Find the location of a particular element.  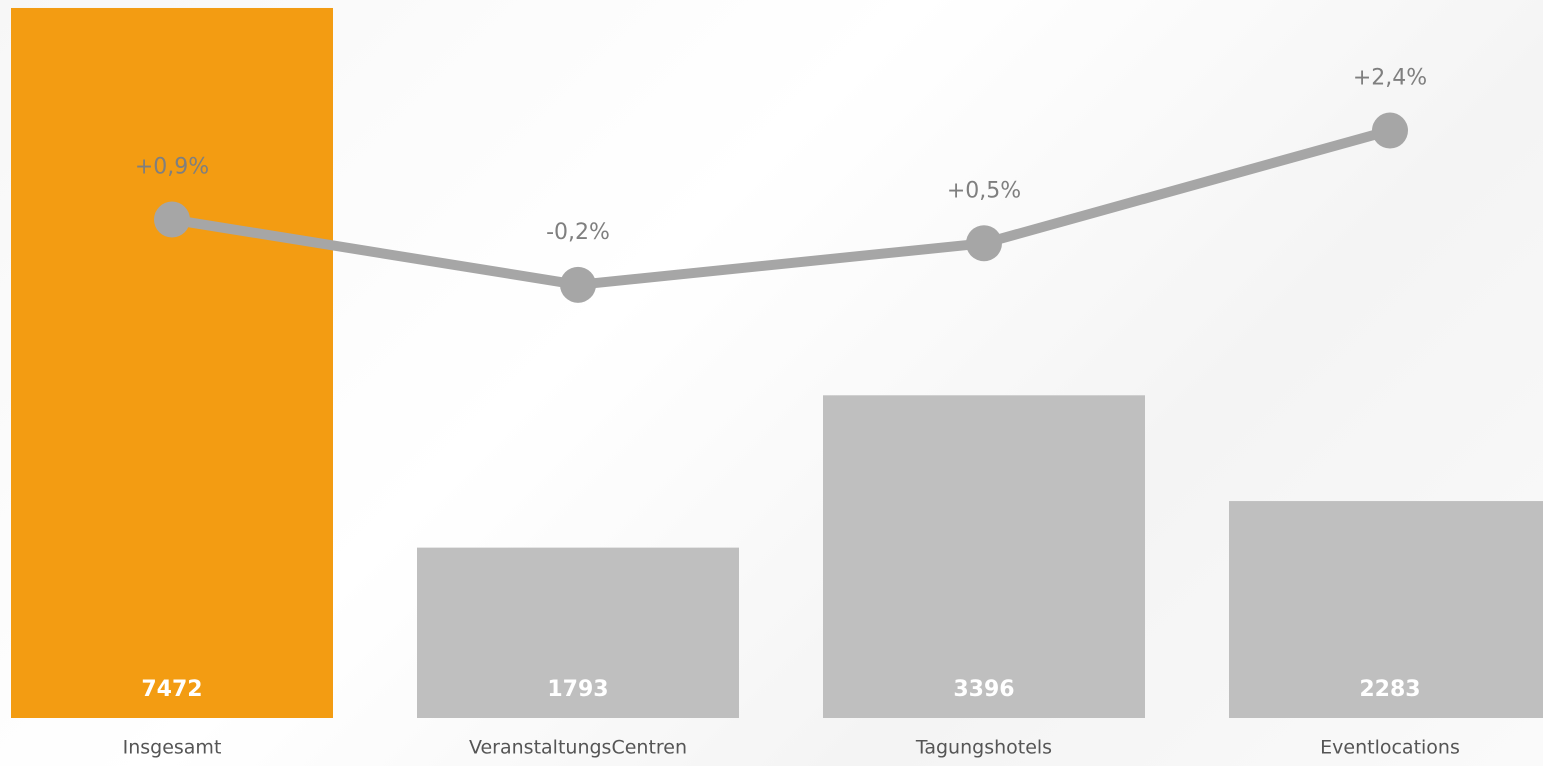

line-value-label: +0,5% is located at coordinates (984, 190).